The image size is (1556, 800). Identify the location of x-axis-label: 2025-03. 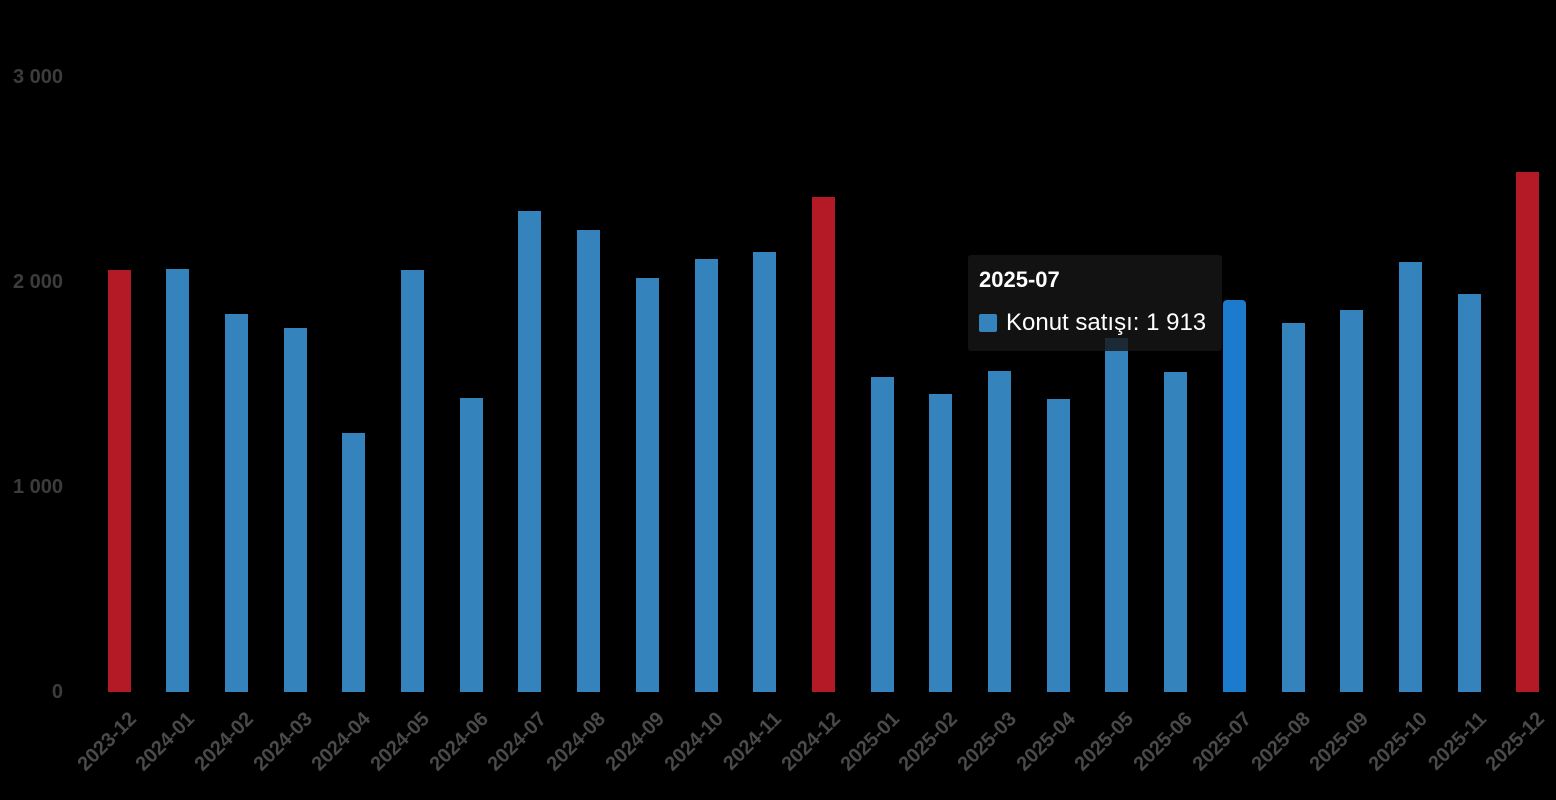
(987, 742).